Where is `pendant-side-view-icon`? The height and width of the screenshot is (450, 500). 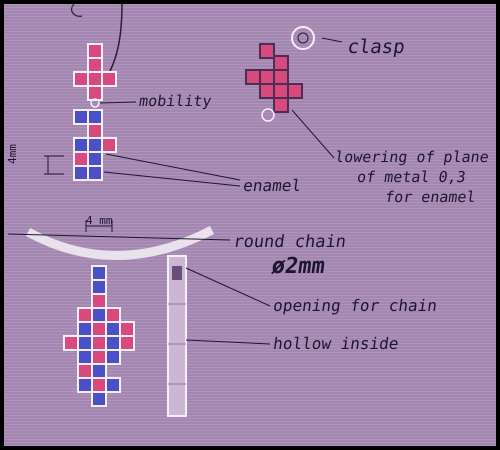 pendant-side-view-icon is located at coordinates (177, 336).